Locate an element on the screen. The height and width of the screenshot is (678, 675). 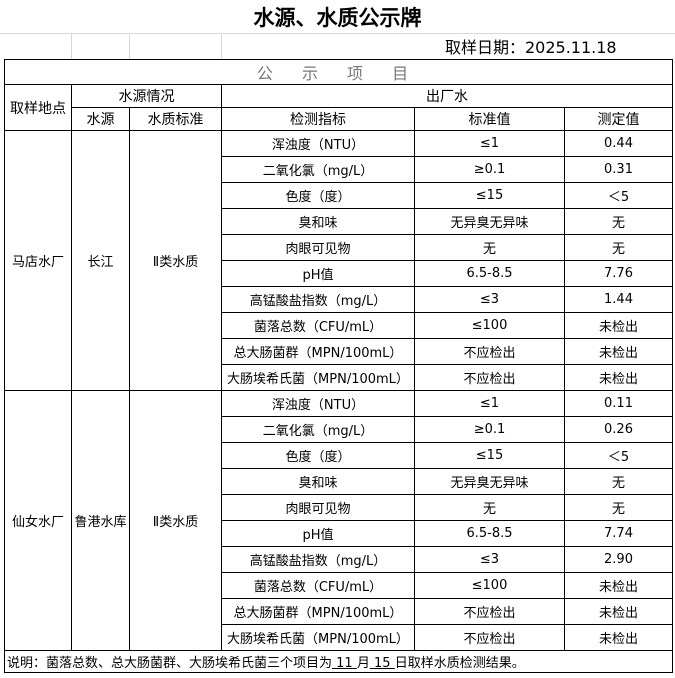
indicator: 肉眼可见物 is located at coordinates (318, 507).